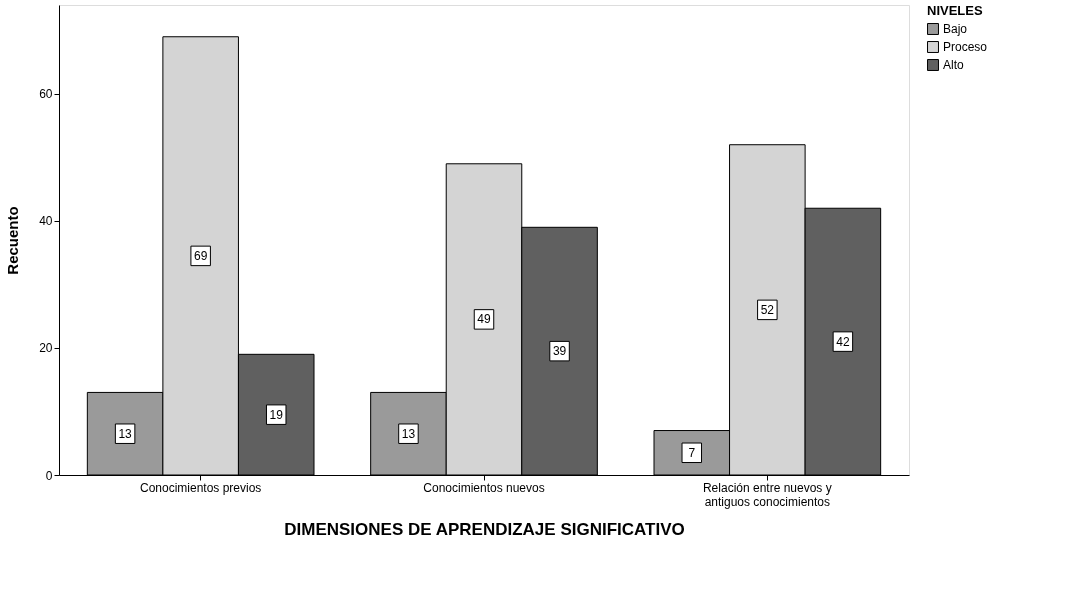 The image size is (1091, 599). I want to click on x-tick-label: Conocimientos nuevos, so click(484, 487).